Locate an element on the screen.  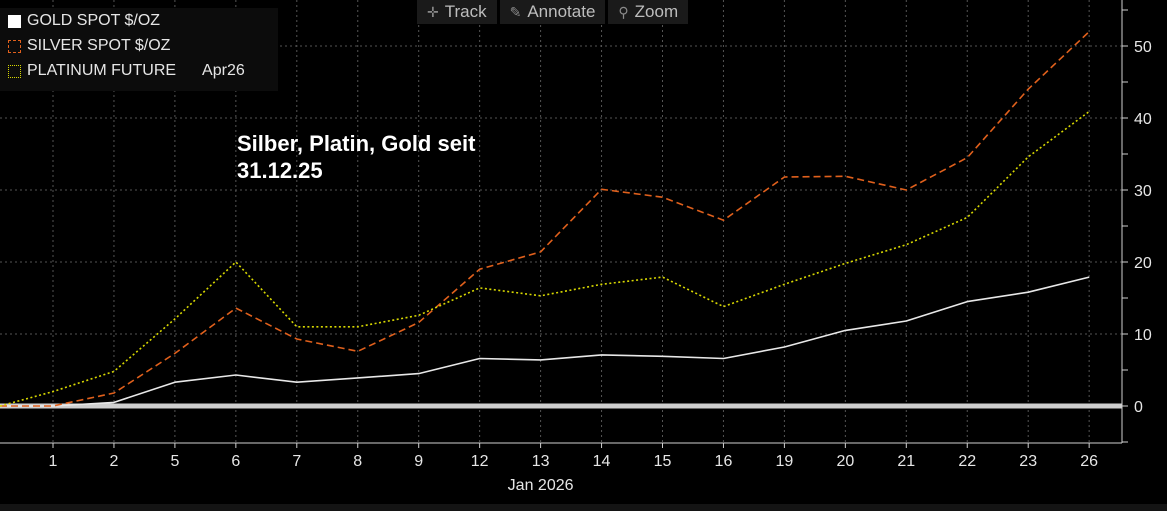
x-tick-label: 22 is located at coordinates (967, 461).